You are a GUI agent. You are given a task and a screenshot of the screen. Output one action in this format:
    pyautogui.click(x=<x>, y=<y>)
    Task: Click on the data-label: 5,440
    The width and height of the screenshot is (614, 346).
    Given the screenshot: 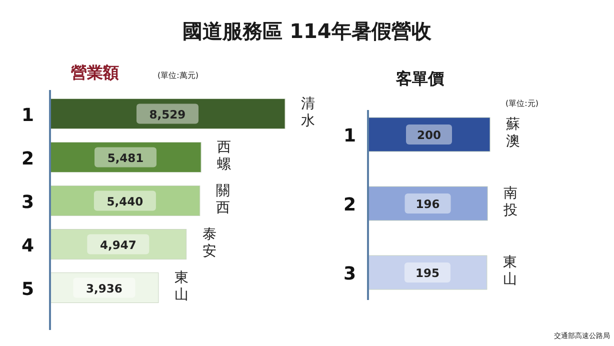 What is the action you would take?
    pyautogui.click(x=125, y=201)
    